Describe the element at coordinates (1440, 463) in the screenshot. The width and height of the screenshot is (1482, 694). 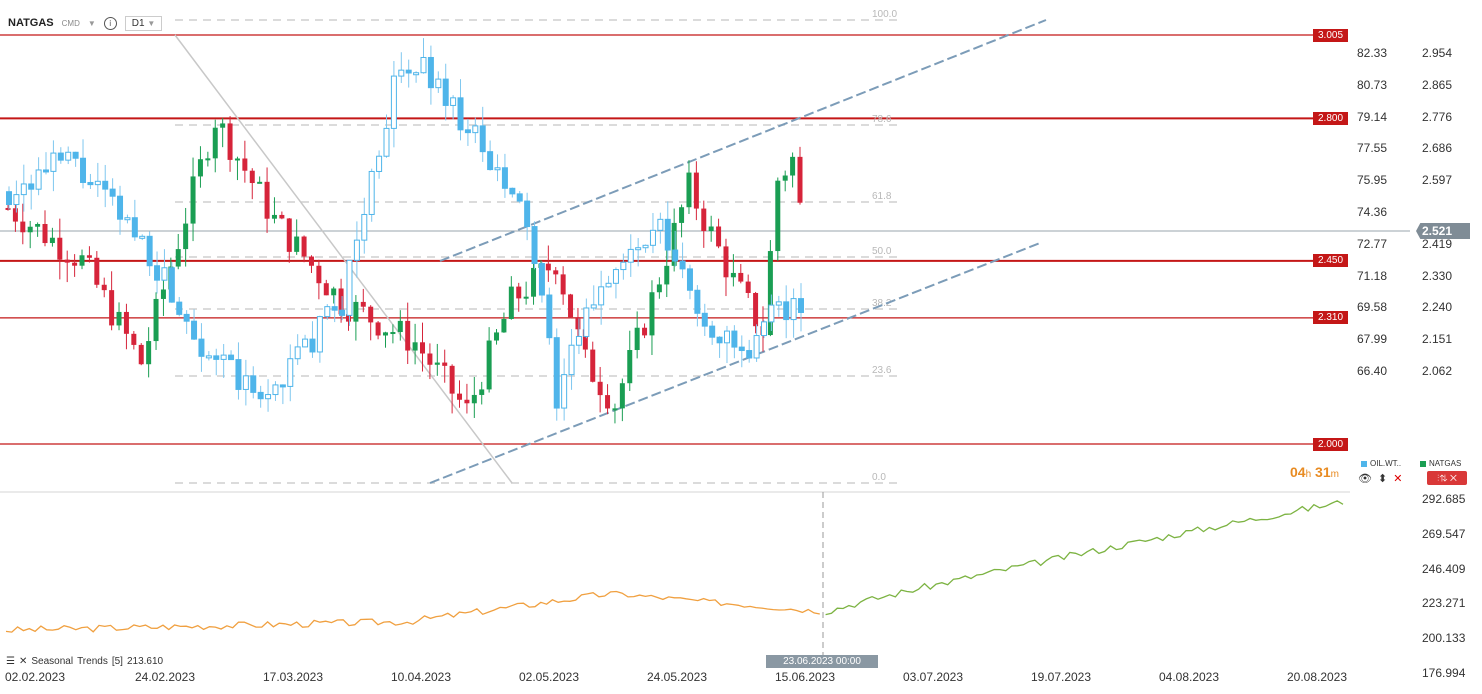
I see `legend-natgas: NATGAS` at that location.